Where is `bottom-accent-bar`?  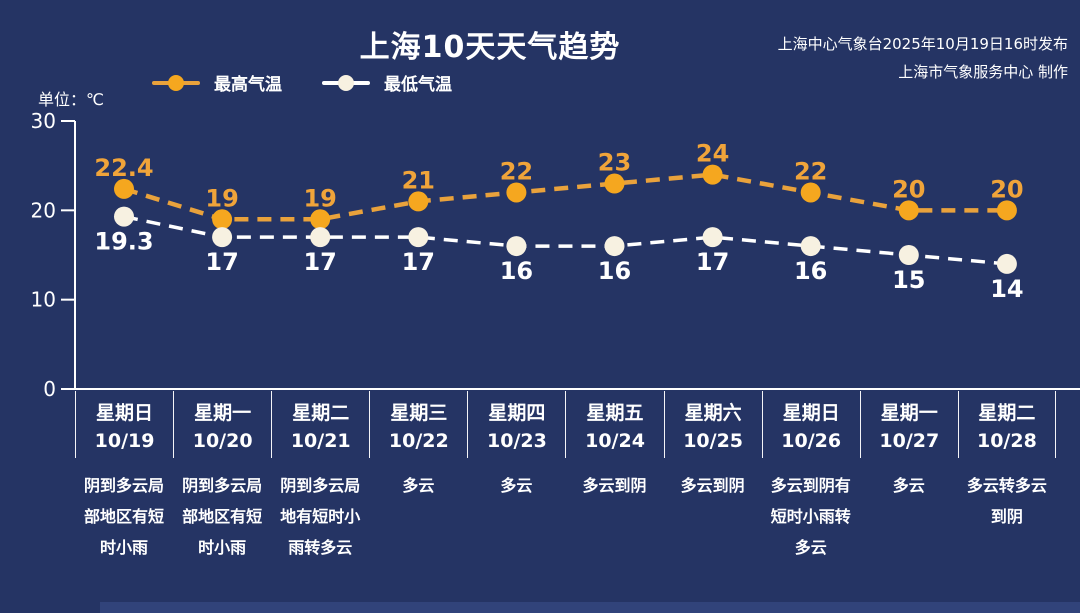
bottom-accent-bar is located at coordinates (590, 607).